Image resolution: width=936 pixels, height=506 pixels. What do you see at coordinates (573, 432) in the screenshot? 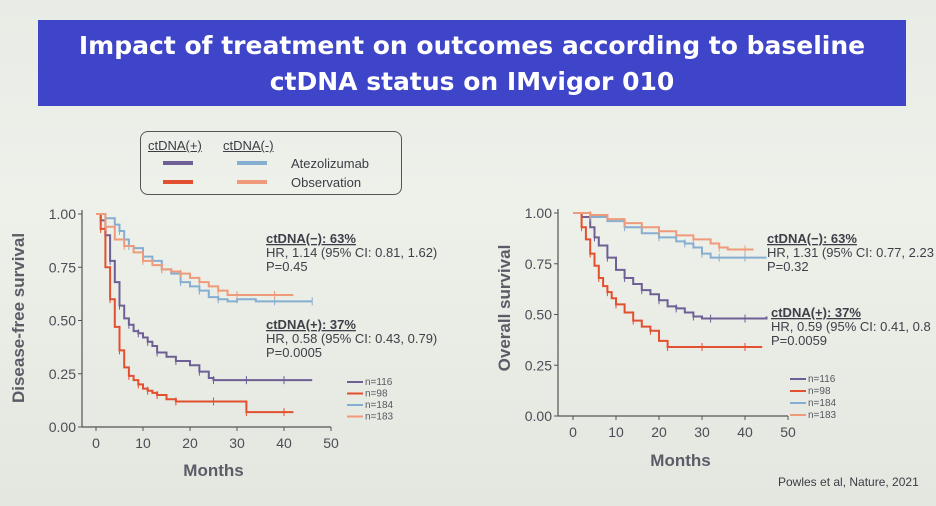
I see `chart-os-x-tick-label: 0` at bounding box center [573, 432].